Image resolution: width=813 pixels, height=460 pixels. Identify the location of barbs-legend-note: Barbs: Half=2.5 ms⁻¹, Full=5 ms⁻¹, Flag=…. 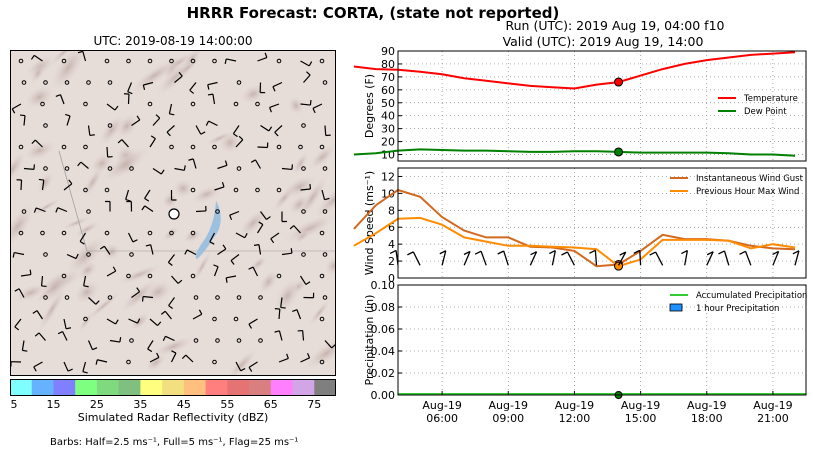
(174, 442).